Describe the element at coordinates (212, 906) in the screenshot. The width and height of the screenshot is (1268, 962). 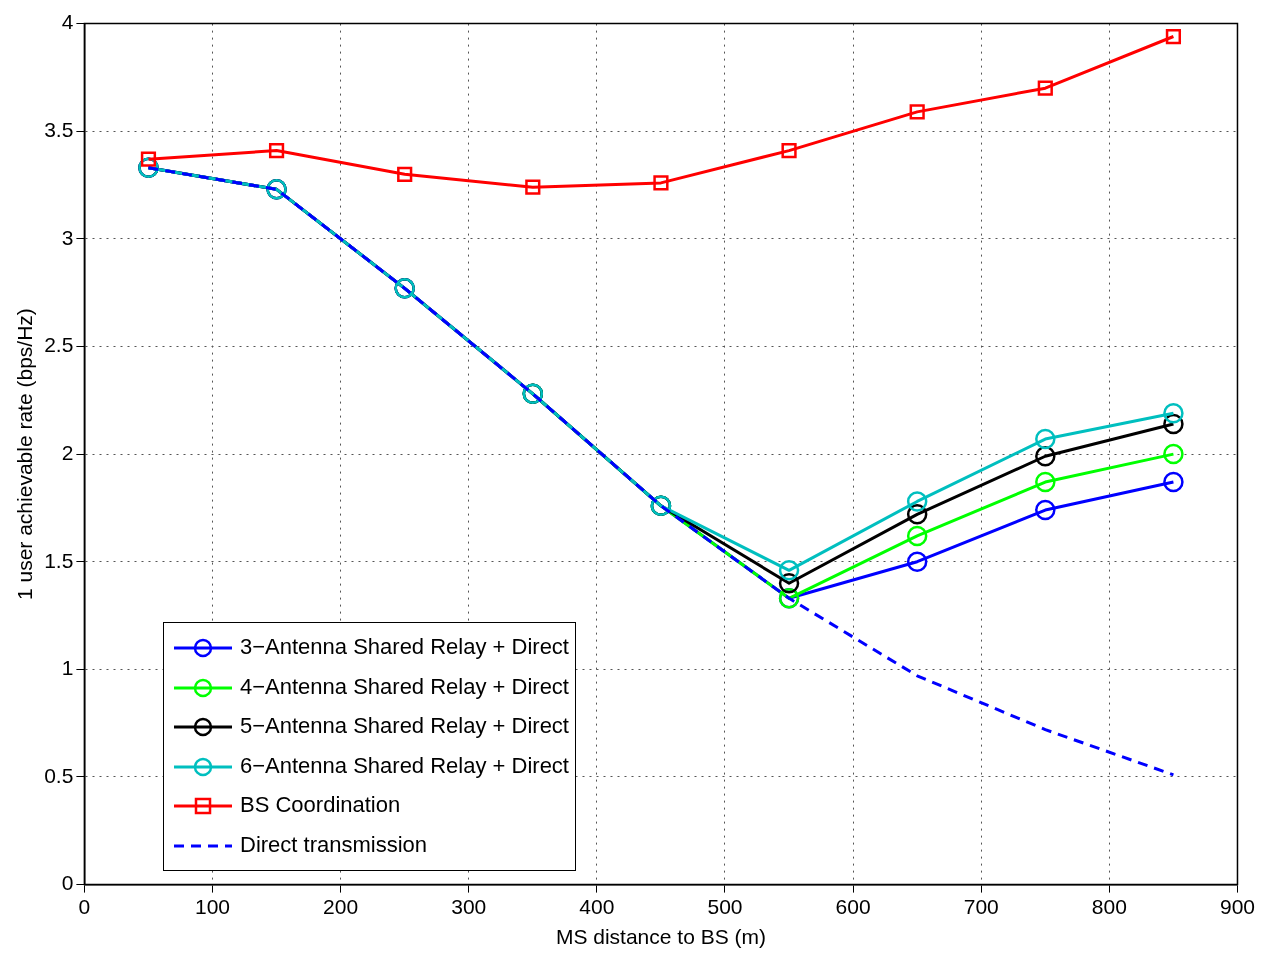
I see `x-tick-label: 100` at that location.